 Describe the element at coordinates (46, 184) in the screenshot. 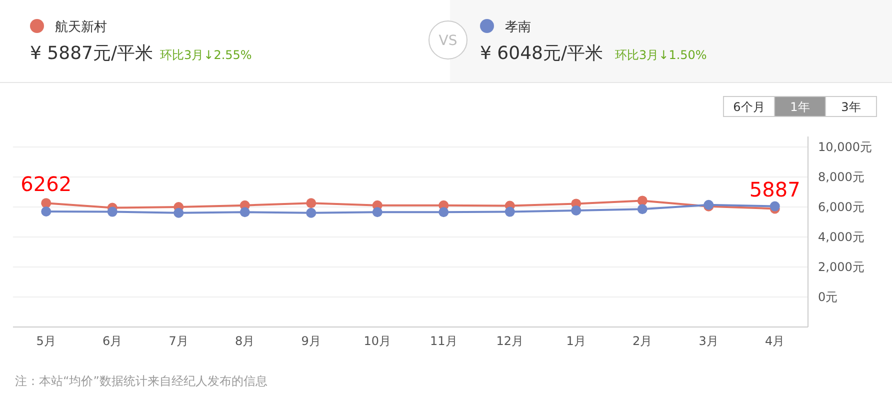

I see `annotation: 6262` at that location.